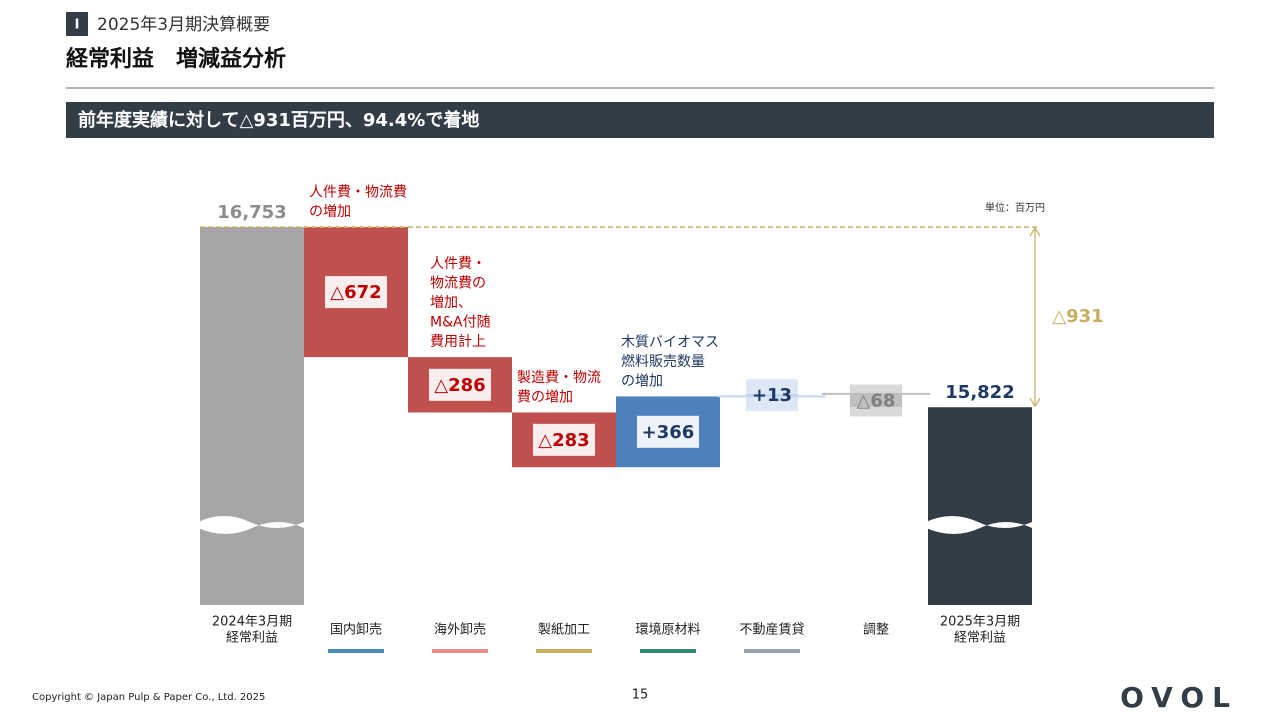  I want to click on x-tick-label: 環境原材料, so click(667, 630).